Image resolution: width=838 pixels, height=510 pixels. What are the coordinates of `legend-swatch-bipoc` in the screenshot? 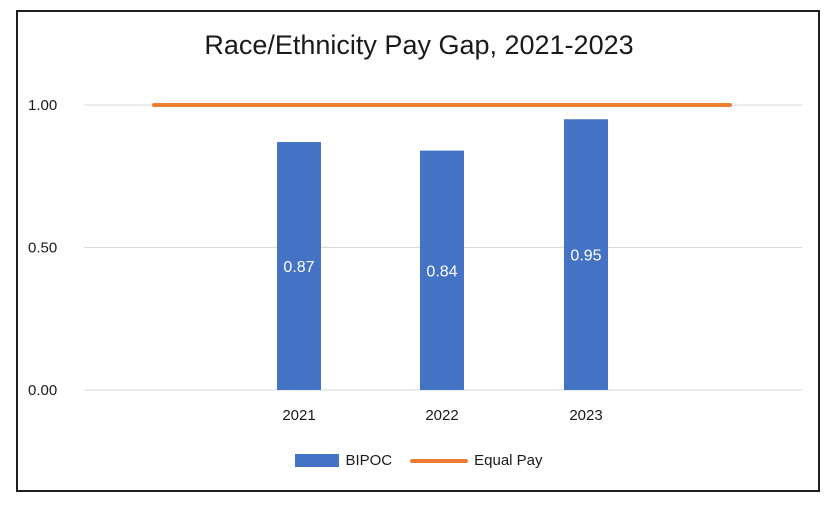 It's located at (317, 460).